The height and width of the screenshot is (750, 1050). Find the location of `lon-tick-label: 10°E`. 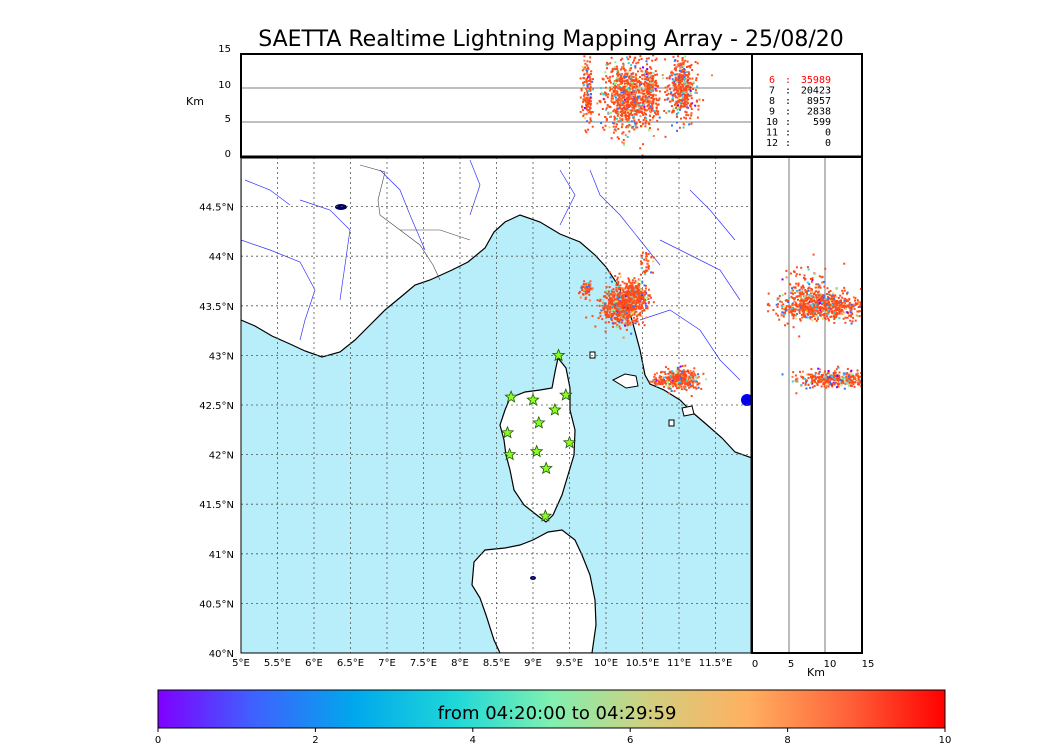

lon-tick-label: 10°E is located at coordinates (606, 663).